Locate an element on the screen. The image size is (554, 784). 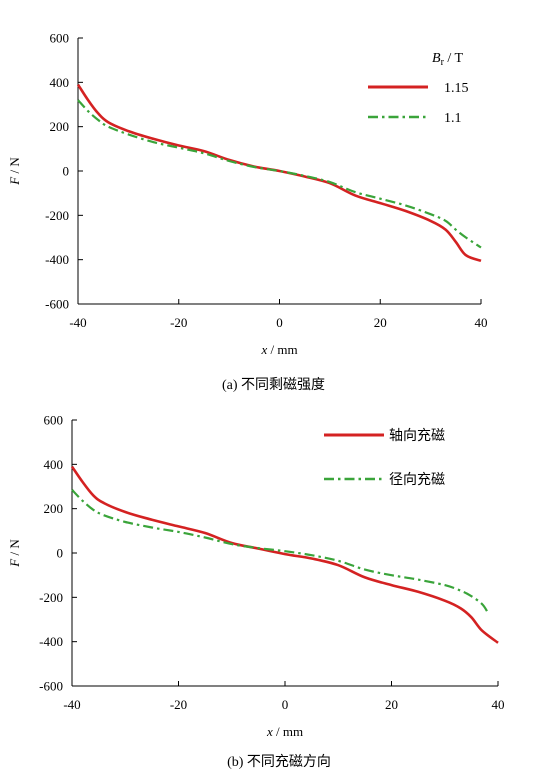
legend-label-2: 径向充磁 is located at coordinates (417, 480).